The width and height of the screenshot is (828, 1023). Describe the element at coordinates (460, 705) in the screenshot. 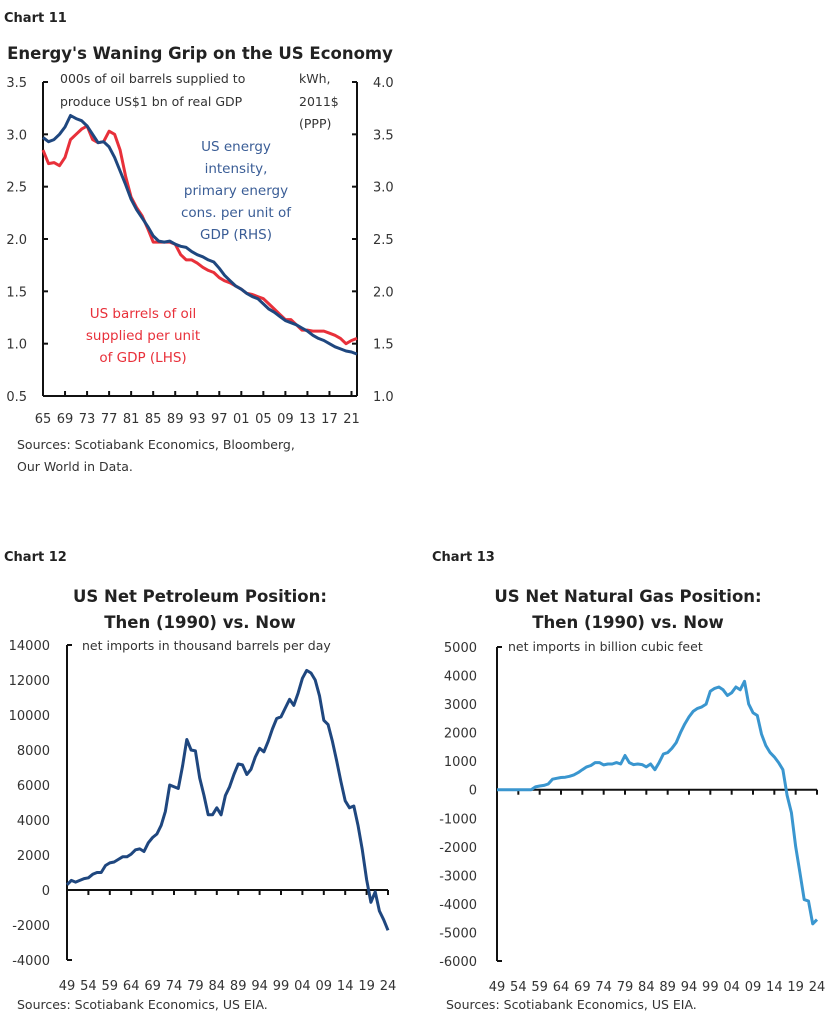

I see `y-axis-tick-label: 3000` at that location.